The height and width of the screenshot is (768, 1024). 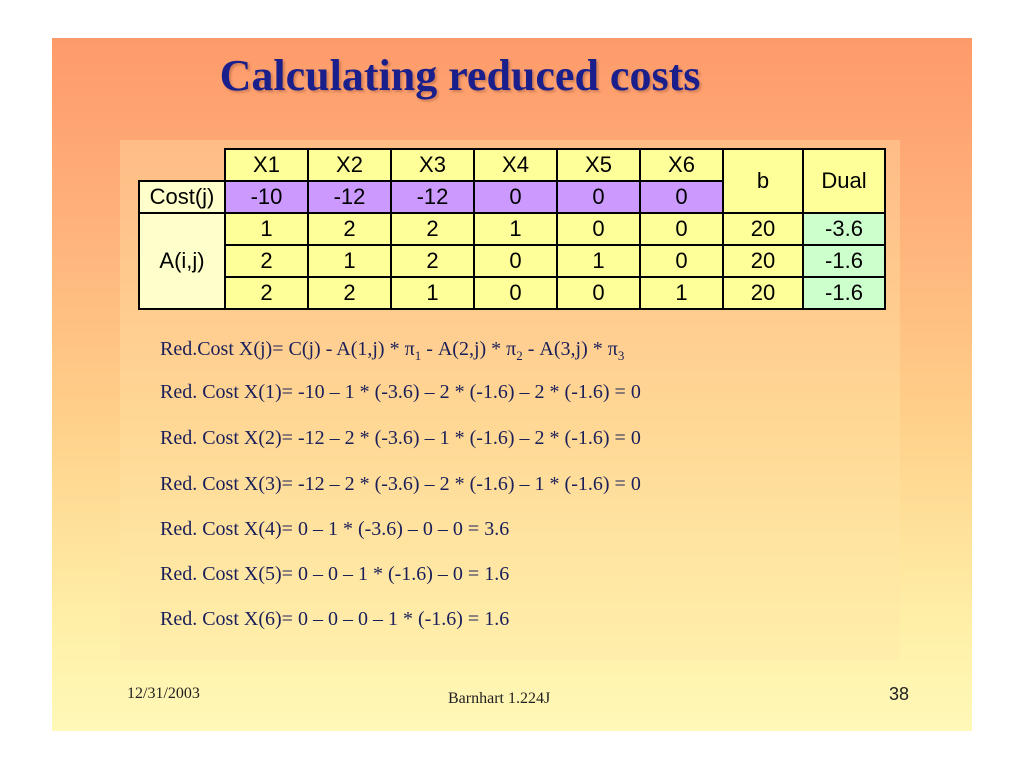 What do you see at coordinates (899, 694) in the screenshot?
I see `page-number: 38` at bounding box center [899, 694].